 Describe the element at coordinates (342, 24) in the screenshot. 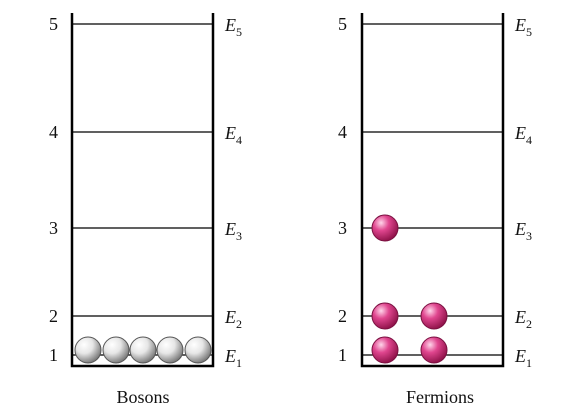

I see `fermions-level-5-number: 5` at that location.